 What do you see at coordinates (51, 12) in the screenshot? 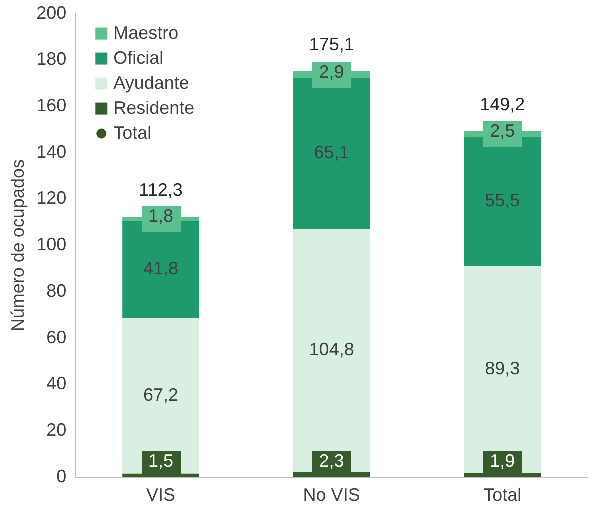
I see `y-tick-label: 200` at bounding box center [51, 12].